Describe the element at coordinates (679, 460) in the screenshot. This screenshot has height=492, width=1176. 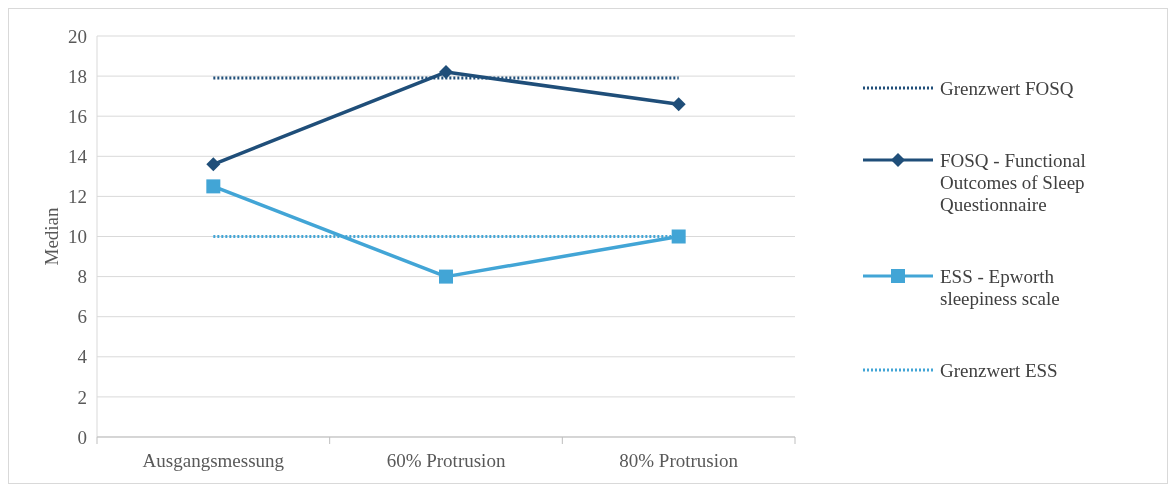
I see `x-tick-label: 80% Protrusion` at that location.